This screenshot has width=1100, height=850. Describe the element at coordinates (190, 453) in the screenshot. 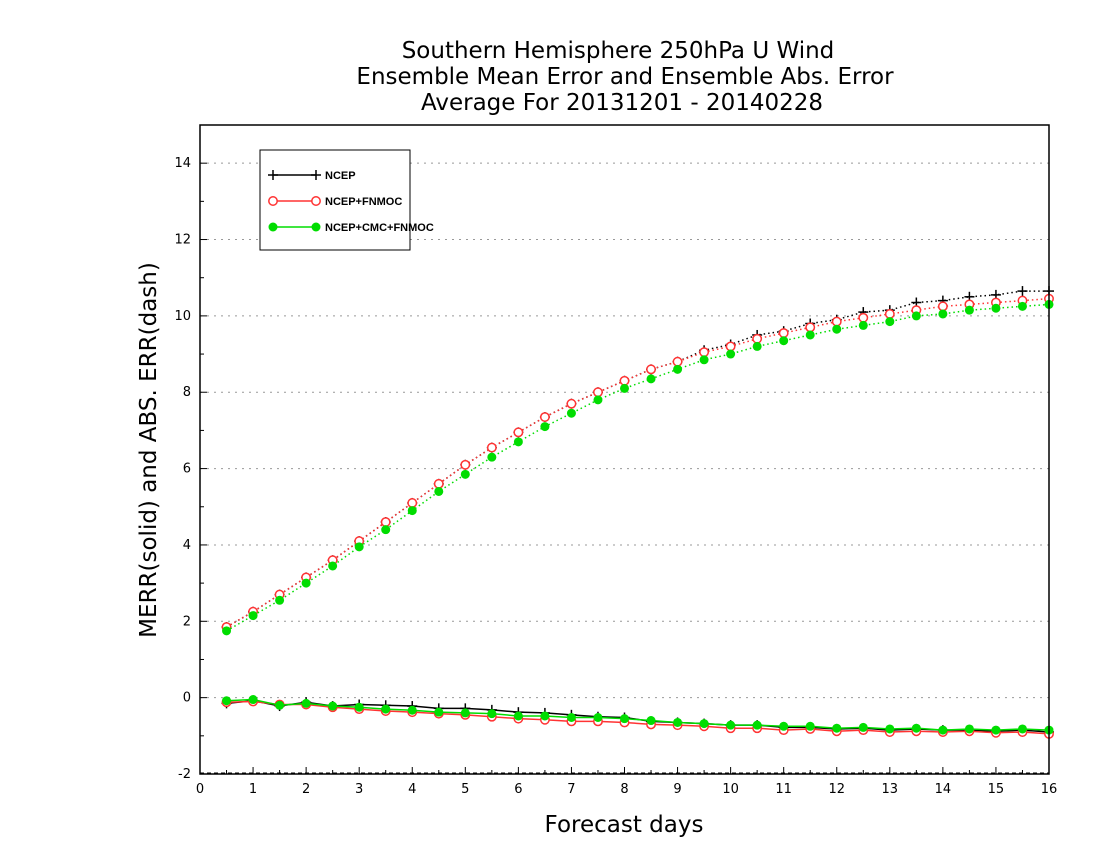

I see `y-axis: -2 0 2 4 6 8 10 12 14` at that location.